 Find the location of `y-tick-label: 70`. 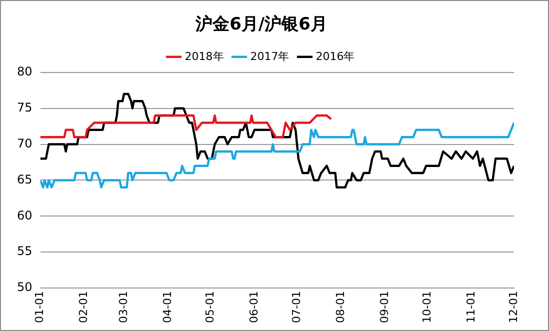

y-tick-label: 70 is located at coordinates (24, 143).